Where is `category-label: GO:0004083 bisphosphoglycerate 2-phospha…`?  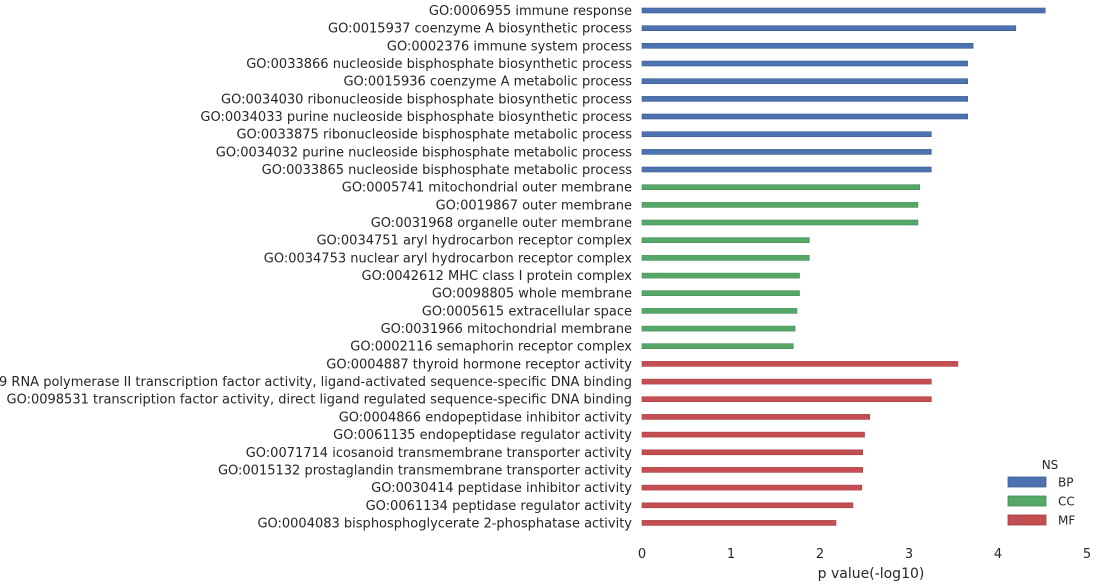
category-label: GO:0004083 bisphosphoglycerate 2-phospha… is located at coordinates (444, 523).